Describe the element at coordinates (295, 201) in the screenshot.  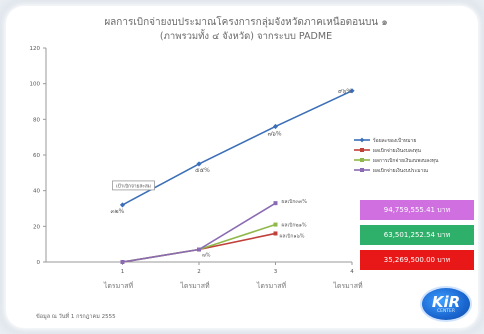
I see `data-label: ผลเบิก๓๓%` at that location.